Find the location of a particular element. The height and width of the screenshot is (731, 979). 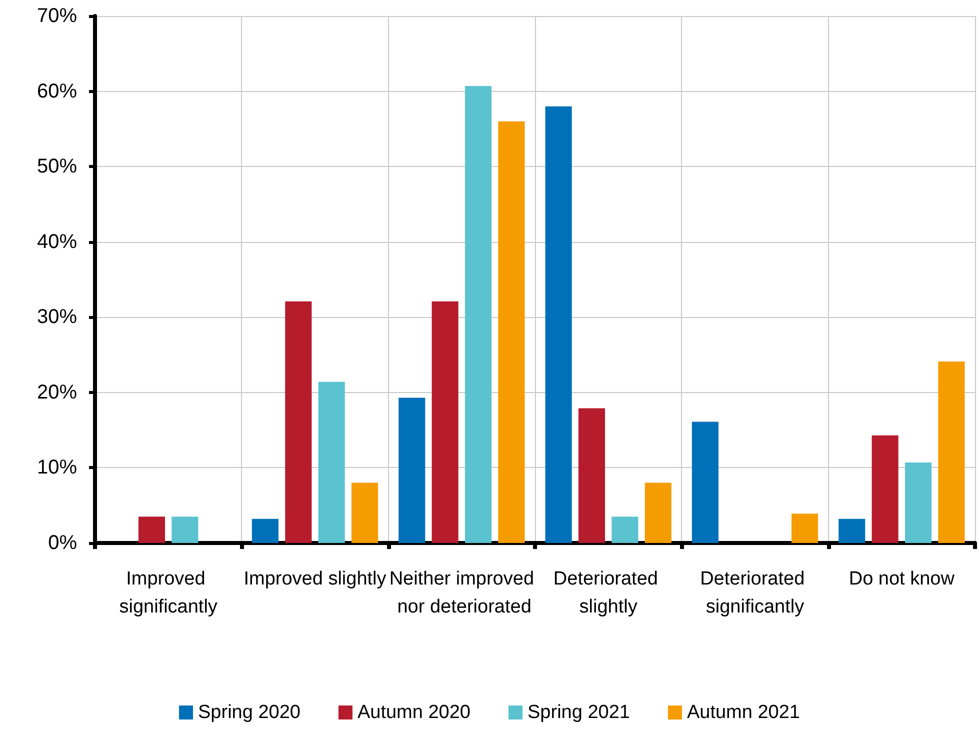

legend-label: Autumn 2021 is located at coordinates (743, 712).